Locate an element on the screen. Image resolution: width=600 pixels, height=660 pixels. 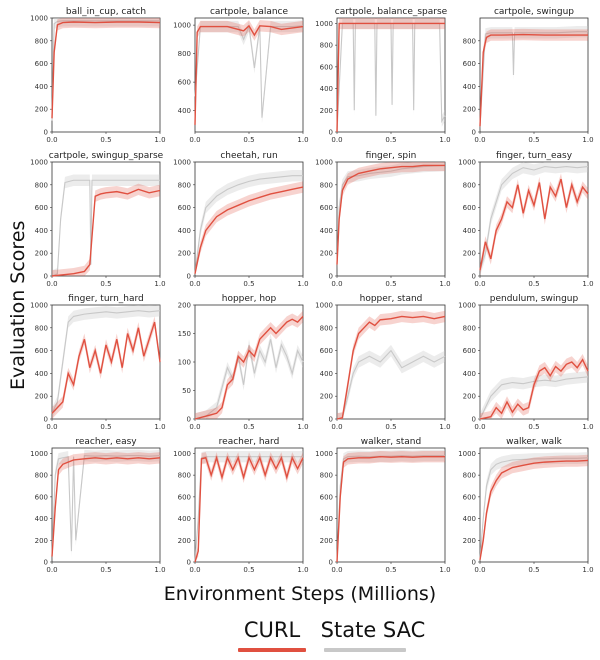
panel-14: walker, stand 0 200 400 600 800 1000 0.0 0.5 1.0 is located at coordinates (382, 505).